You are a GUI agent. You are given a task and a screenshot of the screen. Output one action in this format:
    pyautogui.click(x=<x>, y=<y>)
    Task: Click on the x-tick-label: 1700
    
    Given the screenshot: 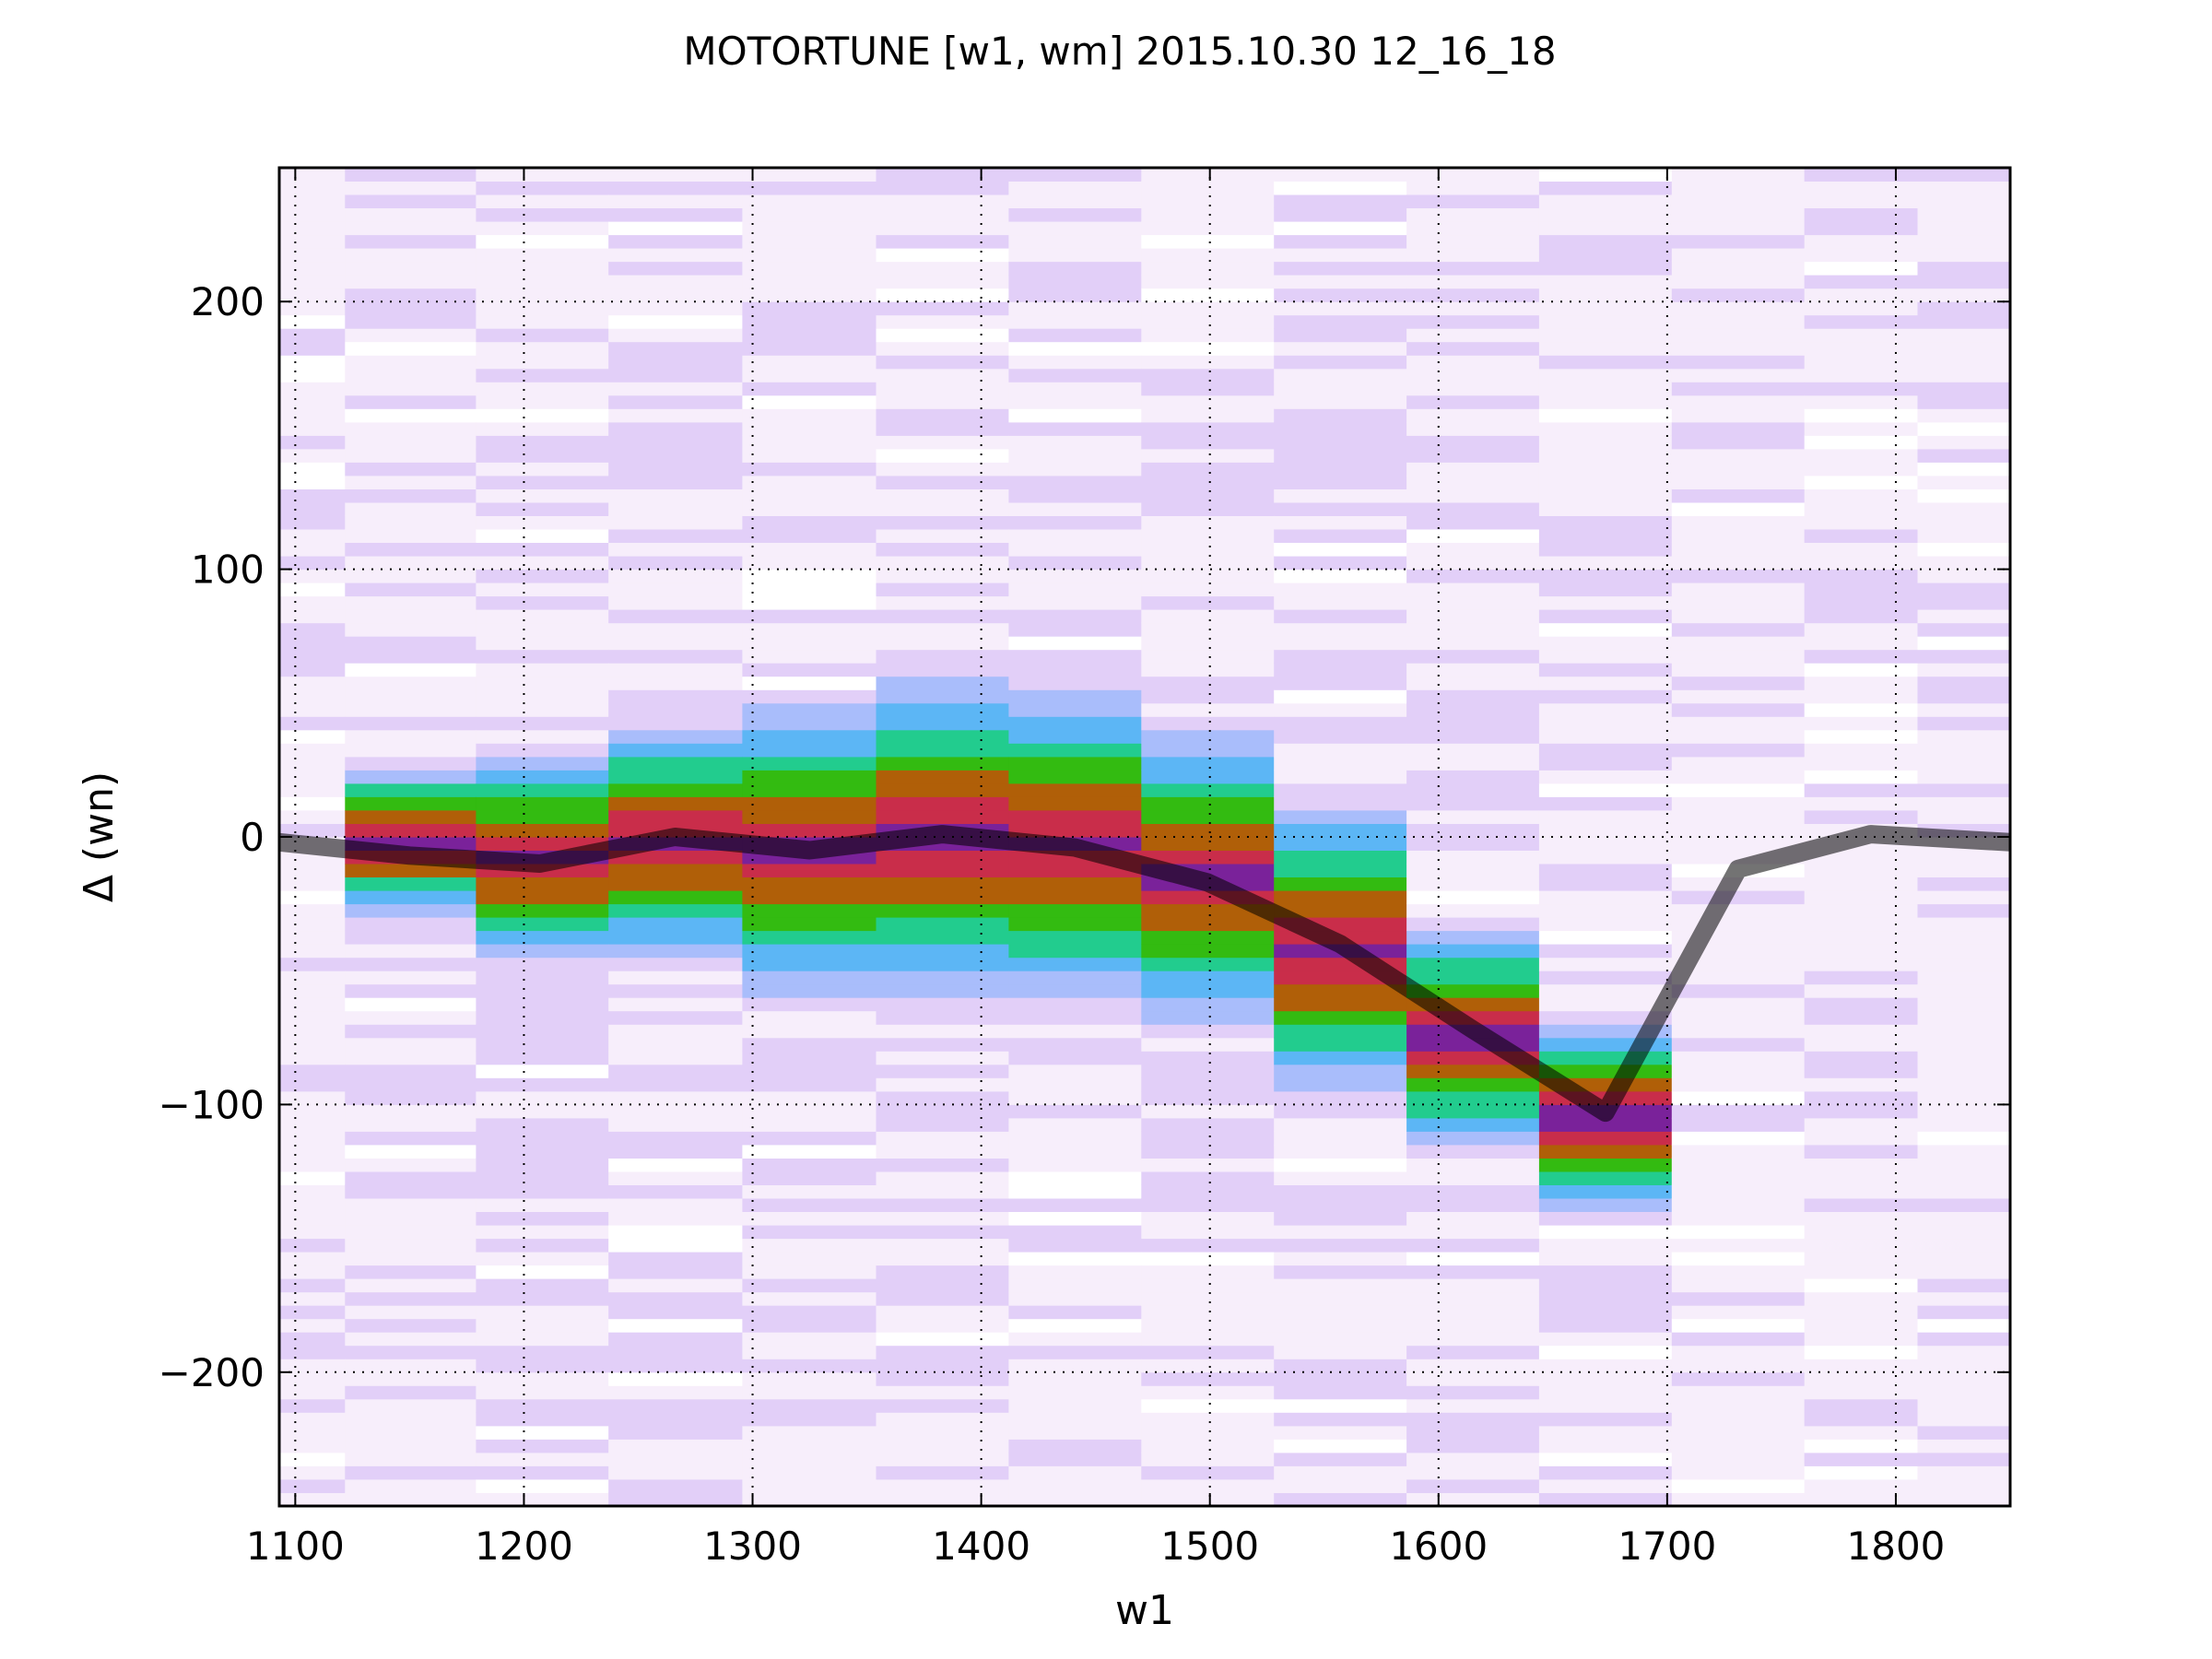 What is the action you would take?
    pyautogui.click(x=1667, y=1546)
    